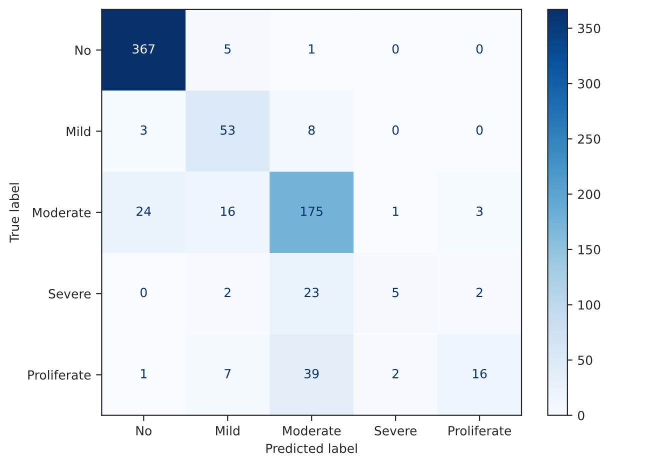  What do you see at coordinates (589, 305) in the screenshot?
I see `color-bar-label: 100` at bounding box center [589, 305].